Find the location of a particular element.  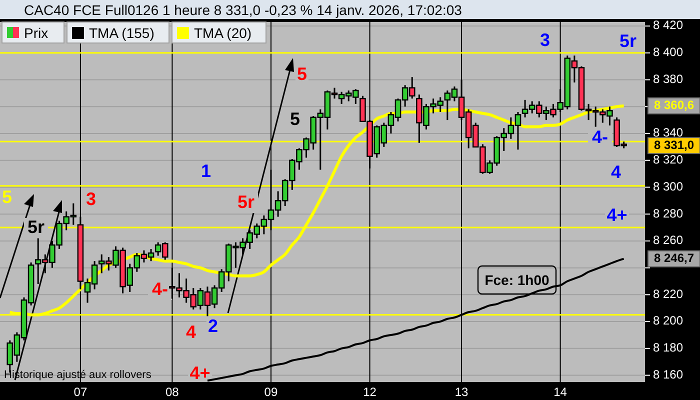

y-tick-label: 8 300 is located at coordinates (668, 186).